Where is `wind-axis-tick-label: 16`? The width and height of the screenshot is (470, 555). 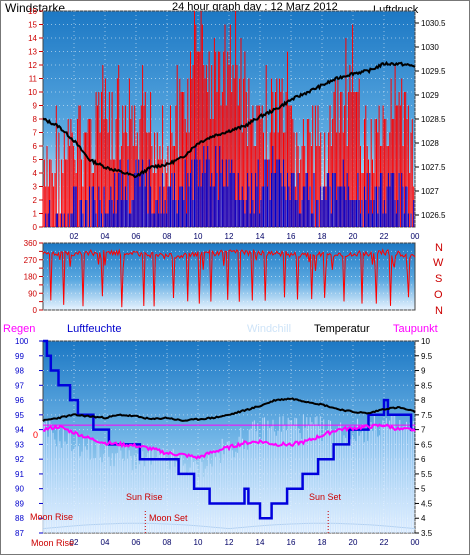
wind-axis-tick-label: 16 is located at coordinates (32, 11).